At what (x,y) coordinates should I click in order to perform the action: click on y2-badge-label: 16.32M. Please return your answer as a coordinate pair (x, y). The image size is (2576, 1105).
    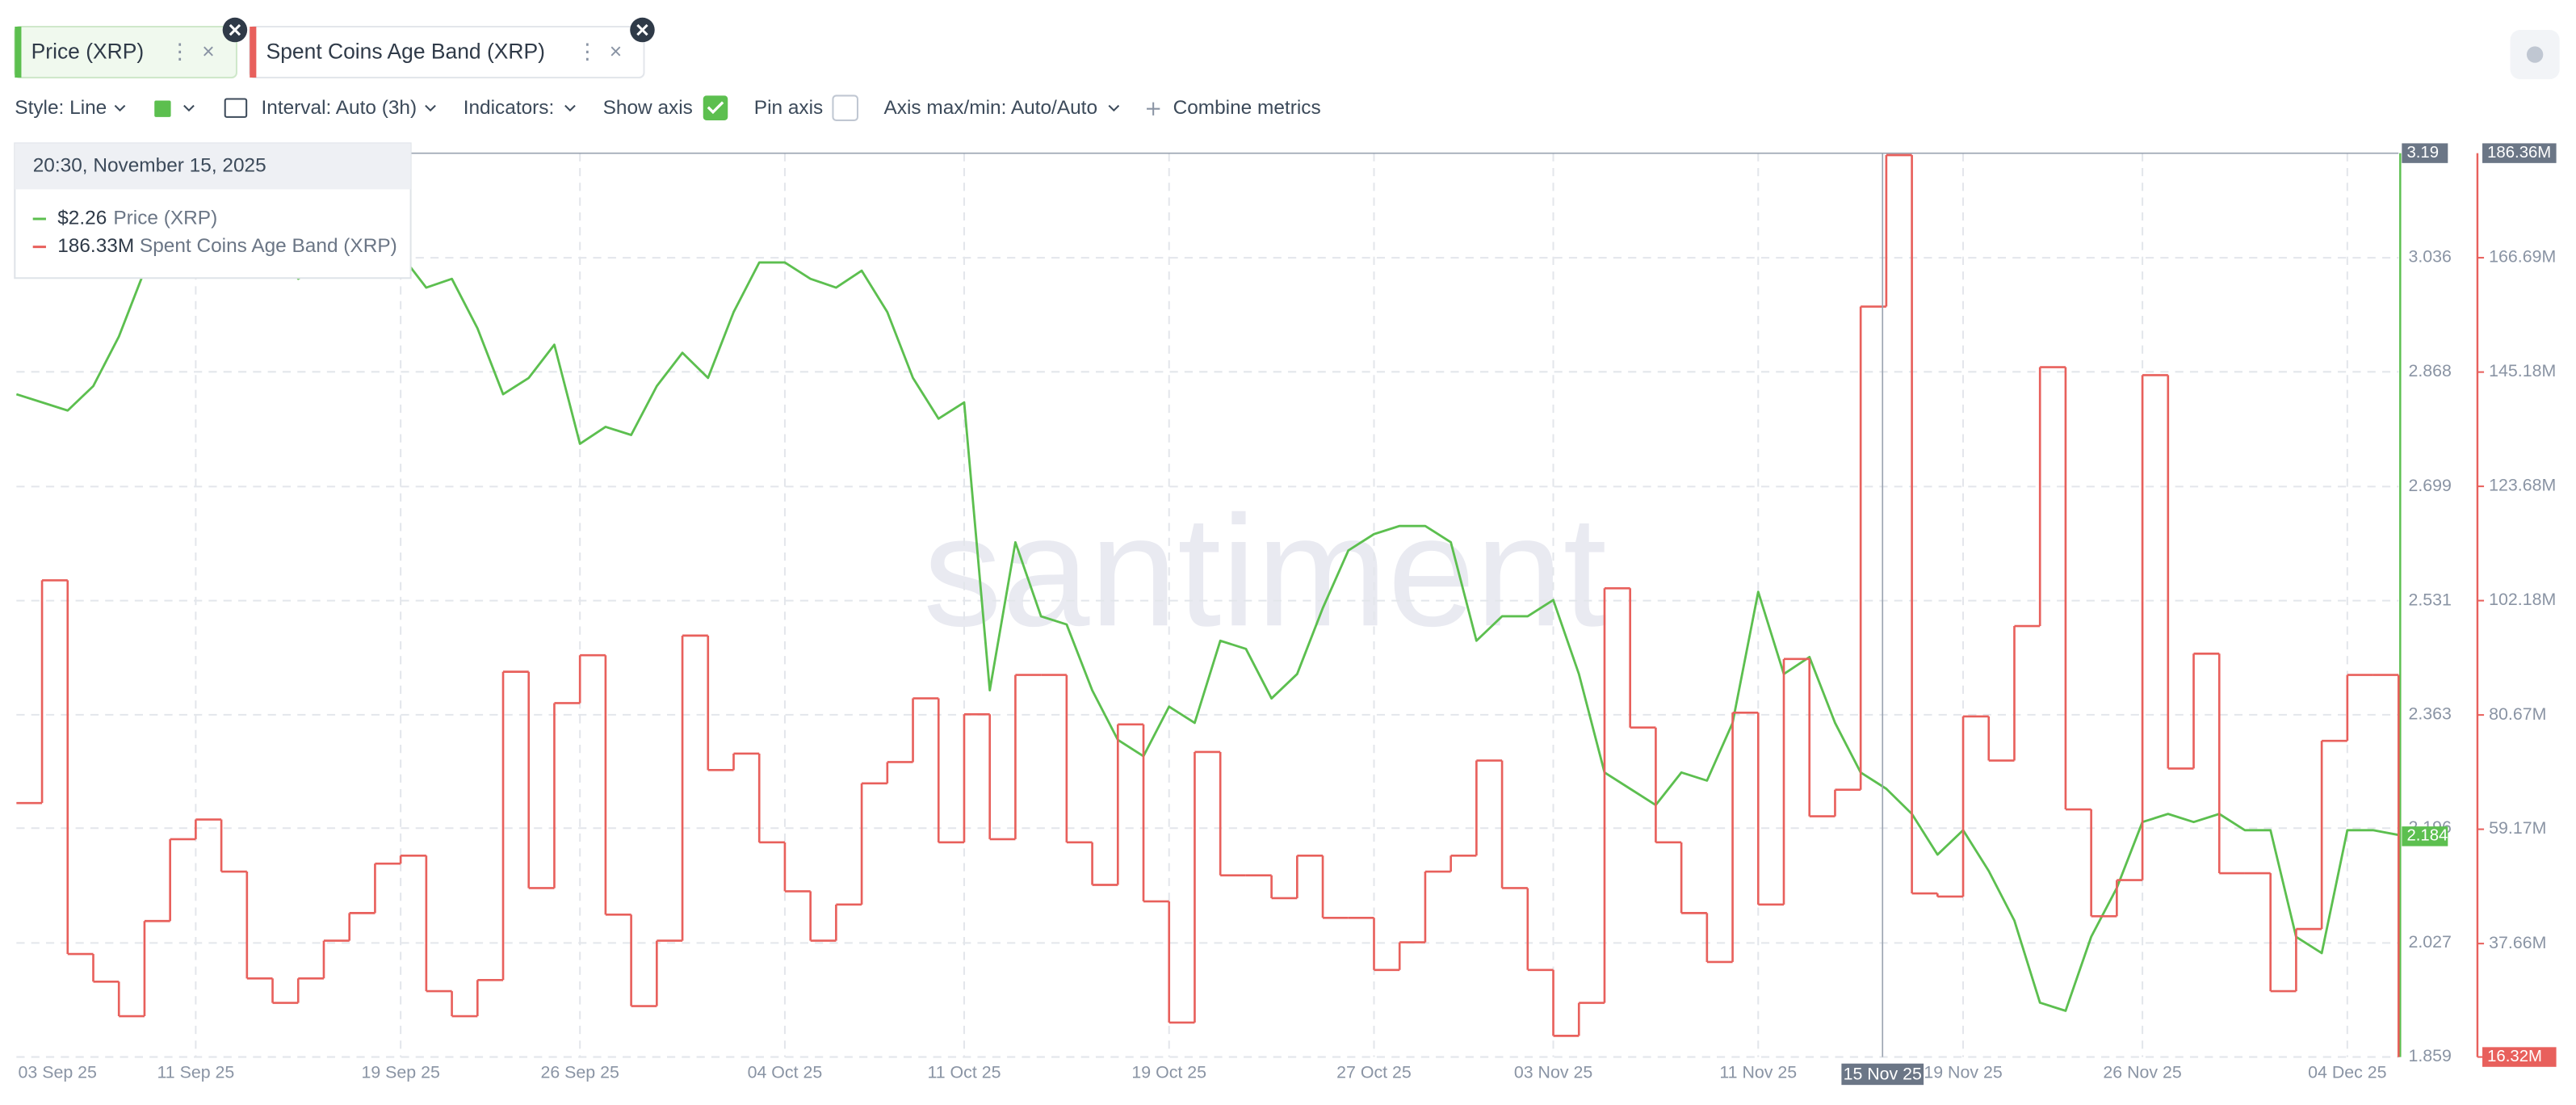
    Looking at the image, I should click on (2514, 1056).